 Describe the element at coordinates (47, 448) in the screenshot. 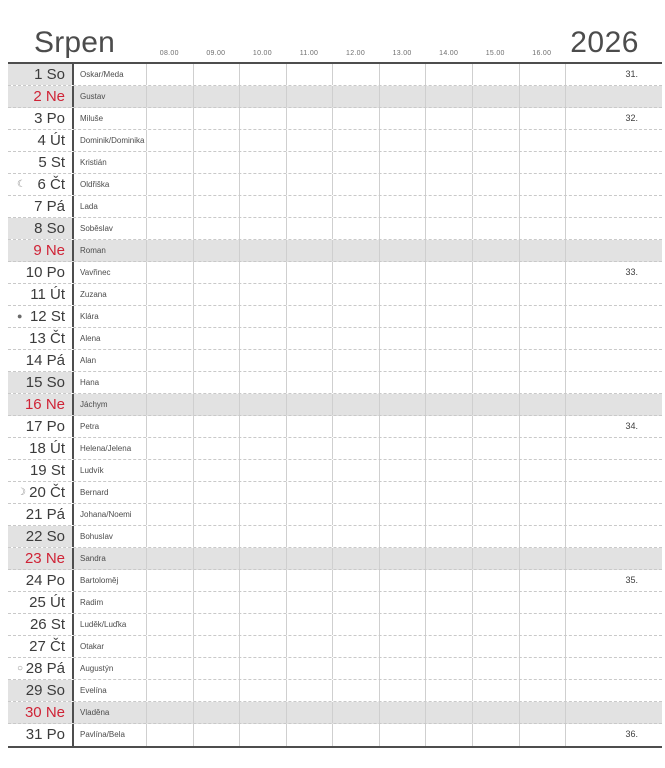

I see `day-label: 18 Út` at that location.